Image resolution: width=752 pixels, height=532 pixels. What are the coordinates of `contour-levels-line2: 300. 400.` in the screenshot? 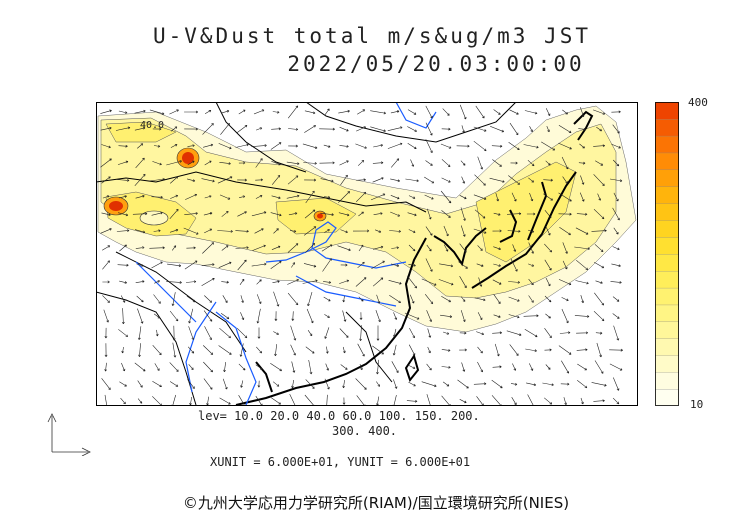 It's located at (365, 431).